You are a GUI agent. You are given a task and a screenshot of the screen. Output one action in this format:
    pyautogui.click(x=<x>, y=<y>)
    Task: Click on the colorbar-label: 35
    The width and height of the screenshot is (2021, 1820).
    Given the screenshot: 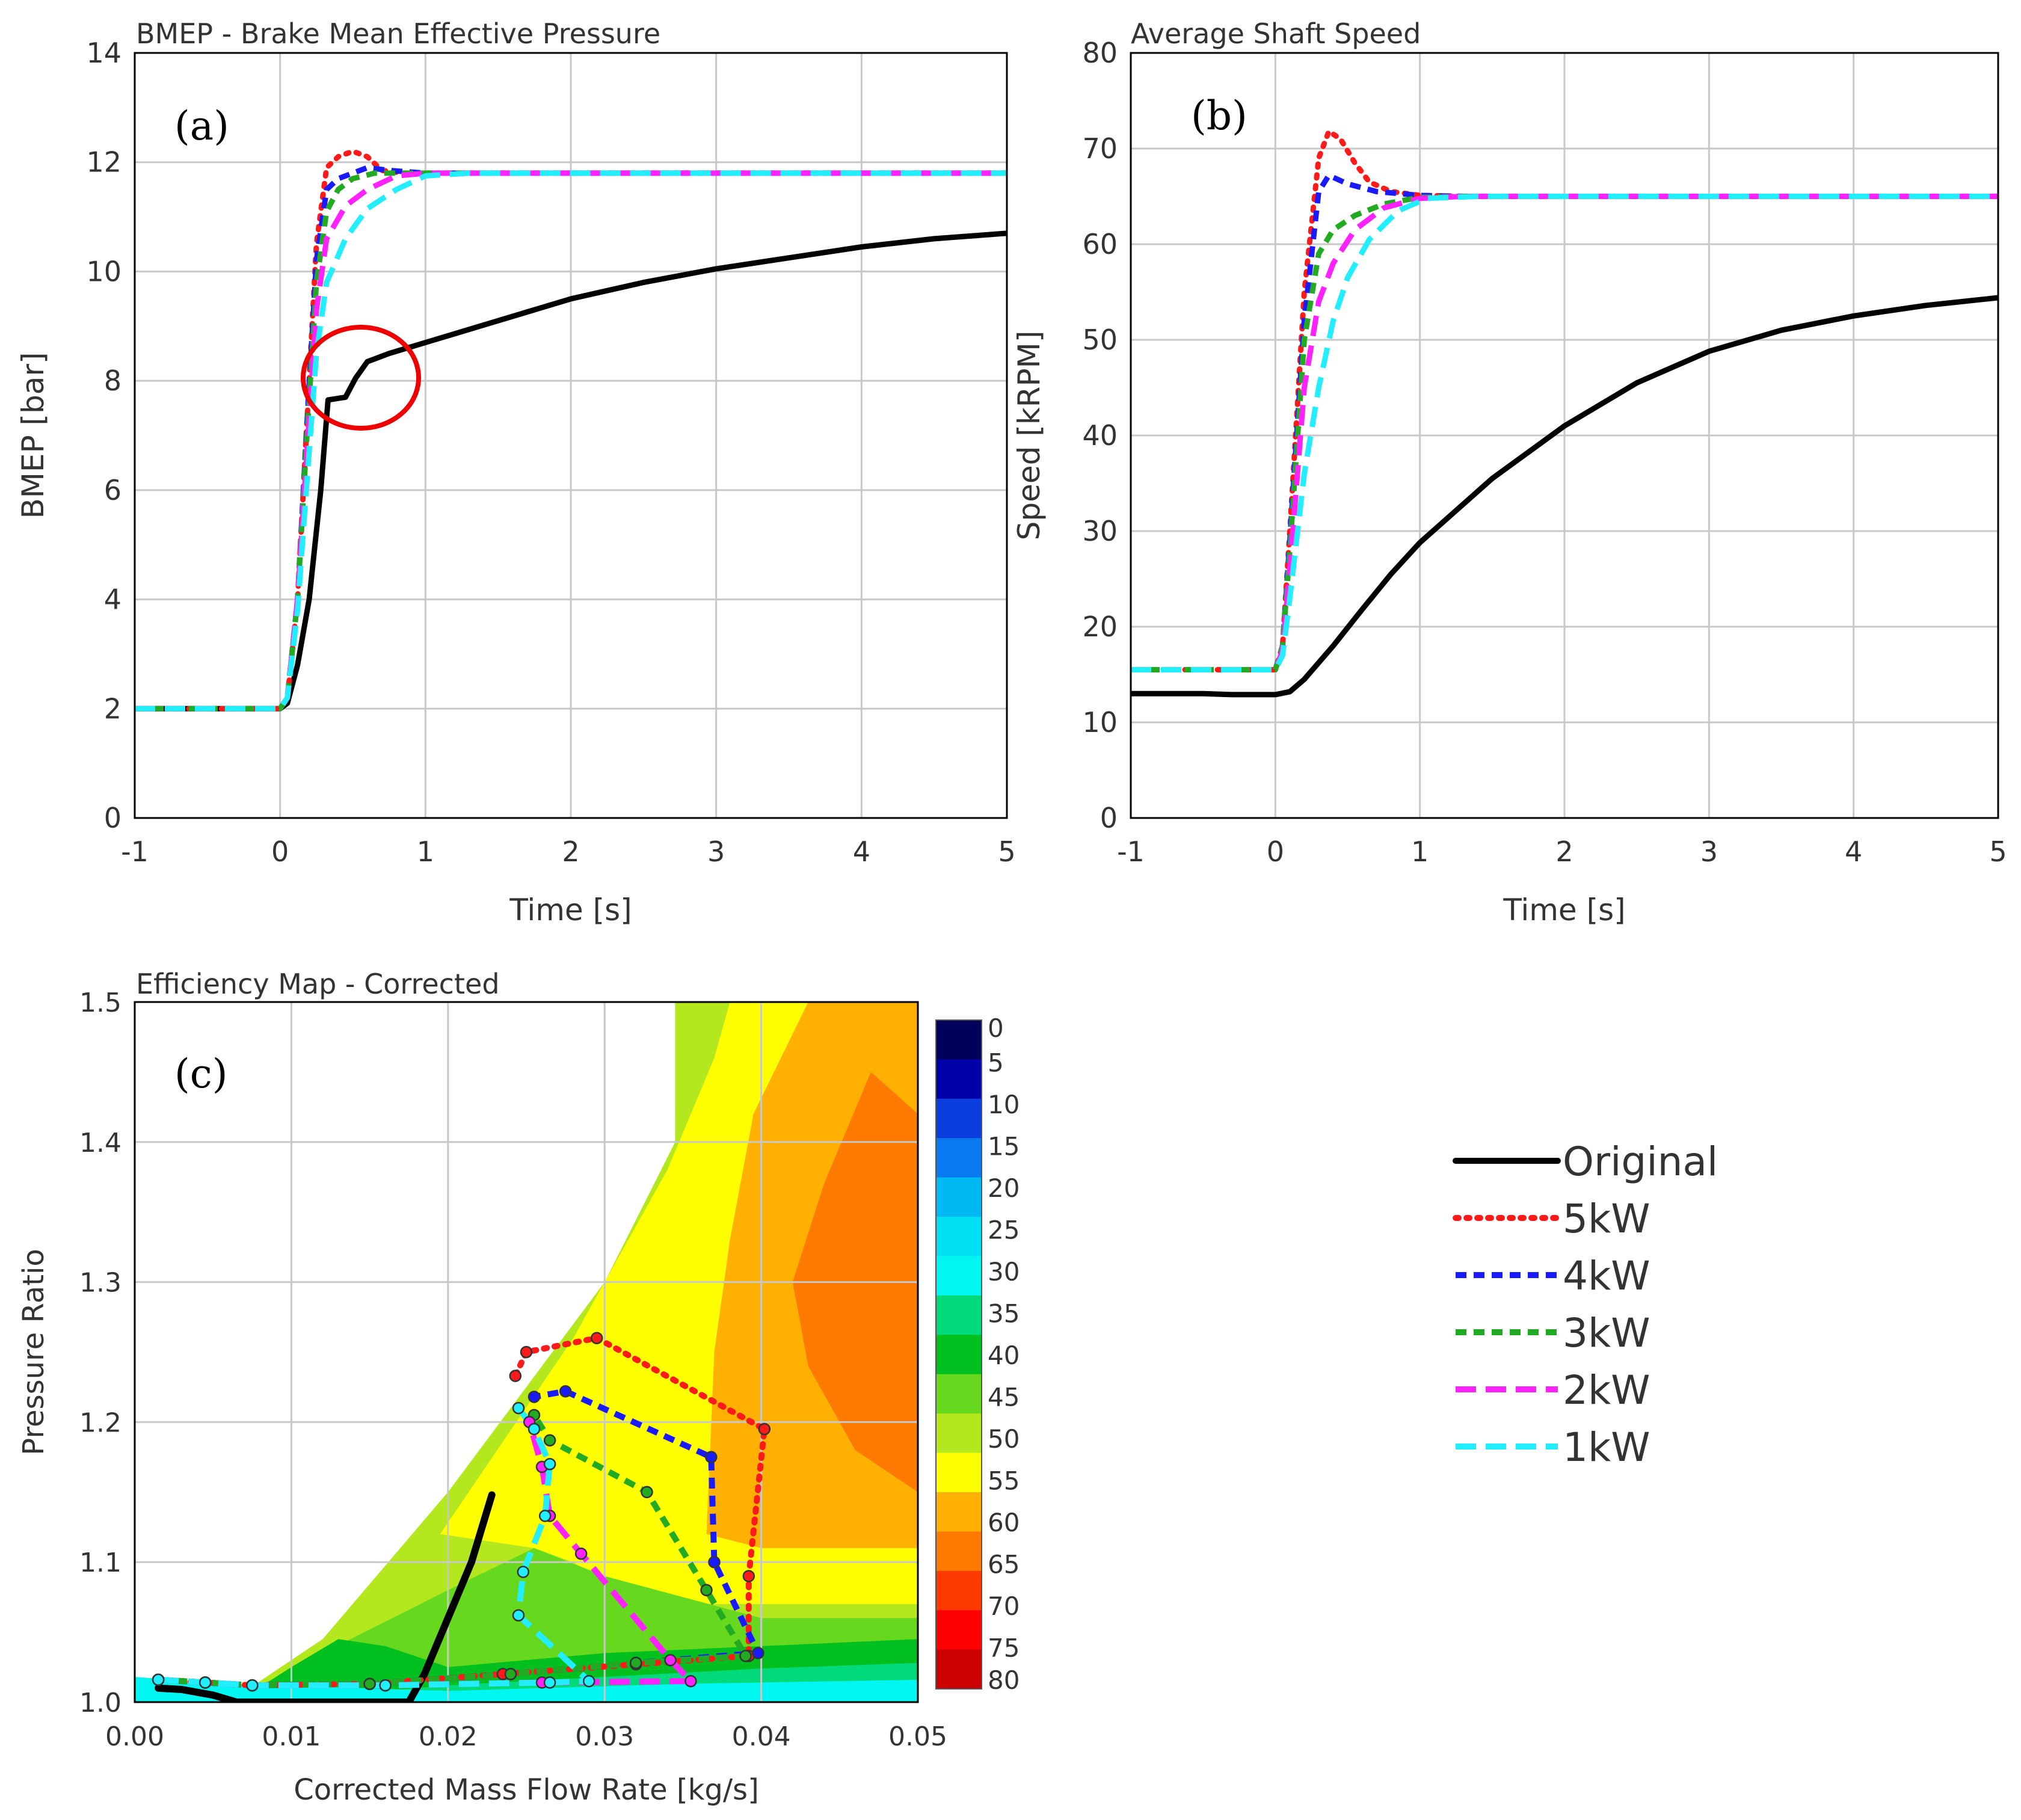 What is the action you would take?
    pyautogui.click(x=1004, y=1314)
    